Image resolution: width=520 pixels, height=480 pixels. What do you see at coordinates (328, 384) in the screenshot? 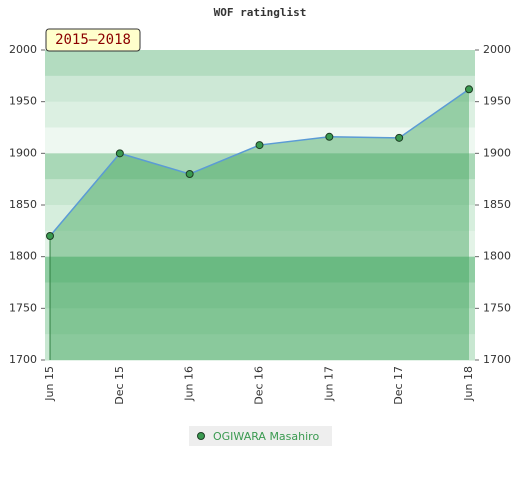
I see `x-tick-label: Jun 17` at bounding box center [328, 384].